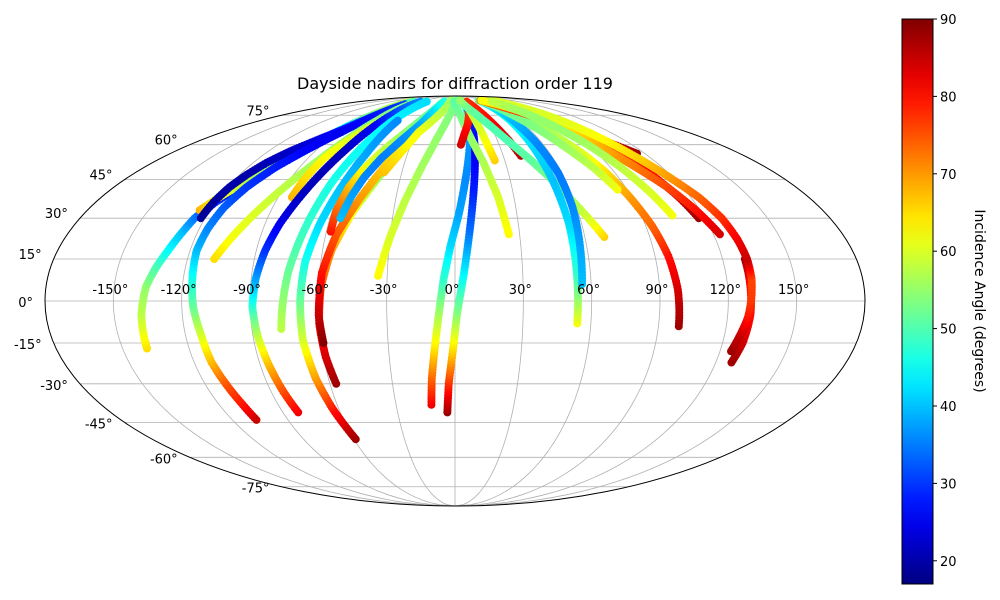 The image size is (1000, 600). Describe the element at coordinates (979, 300) in the screenshot. I see `colorbar-label: Incidence Angle (degrees)` at that location.